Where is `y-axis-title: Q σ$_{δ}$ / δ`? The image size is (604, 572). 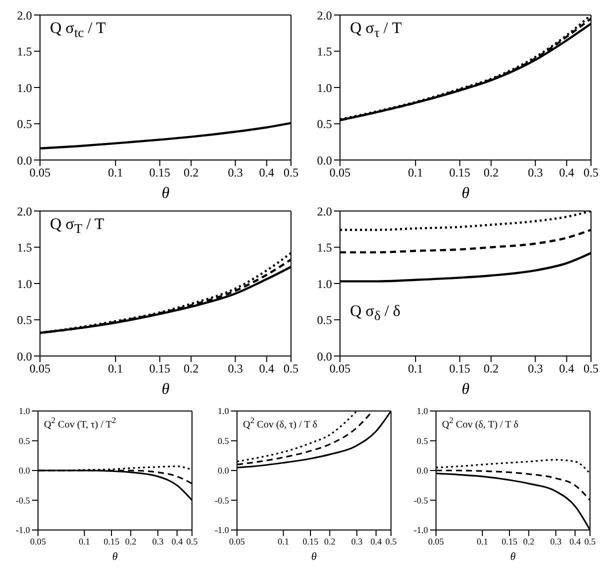 y-axis-title: Q σ$_{δ}$ / δ is located at coordinates (375, 313).